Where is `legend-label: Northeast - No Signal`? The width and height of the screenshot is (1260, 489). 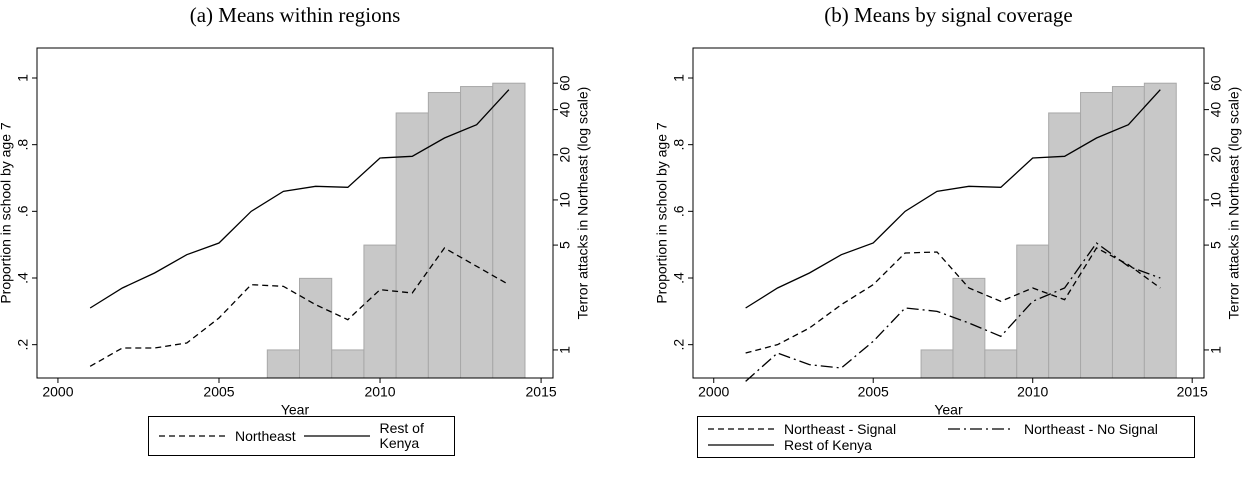 legend-label: Northeast - No Signal is located at coordinates (1091, 429).